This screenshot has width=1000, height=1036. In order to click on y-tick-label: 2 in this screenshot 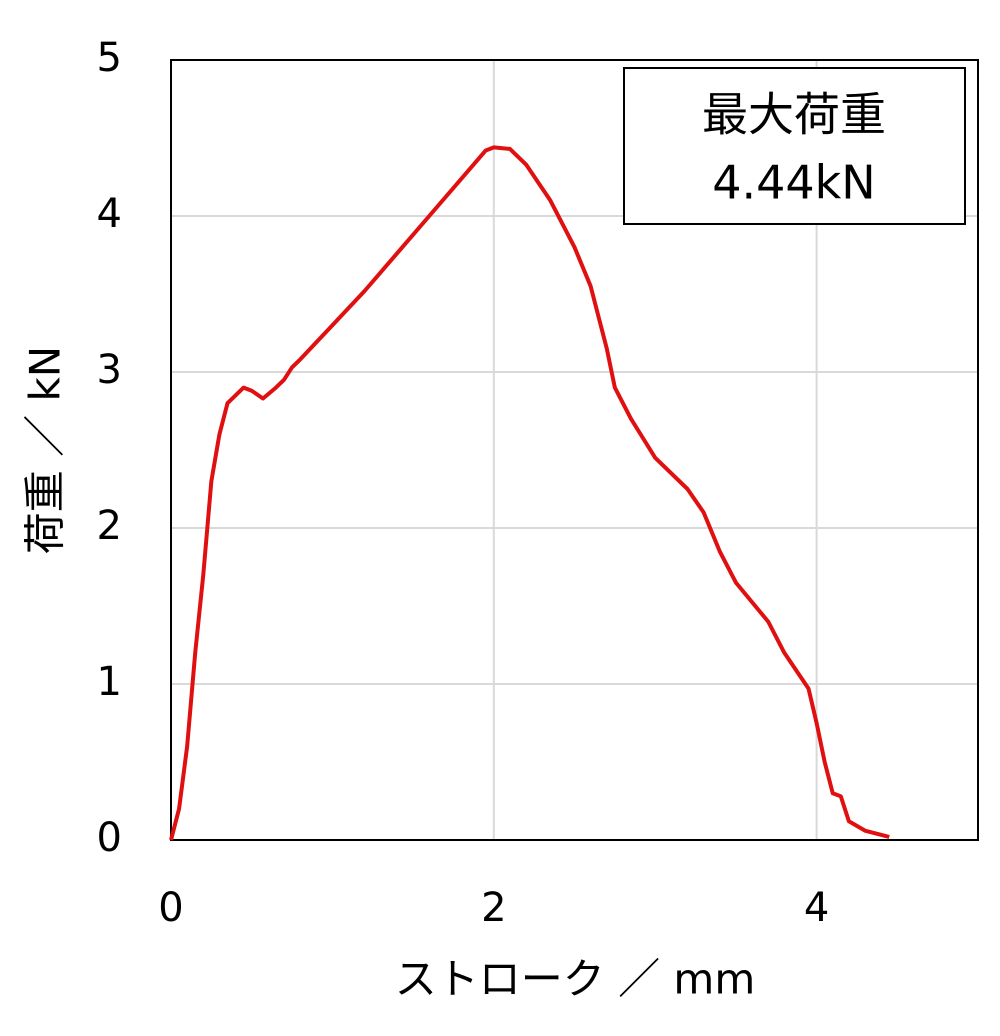, I will do `click(109, 526)`.